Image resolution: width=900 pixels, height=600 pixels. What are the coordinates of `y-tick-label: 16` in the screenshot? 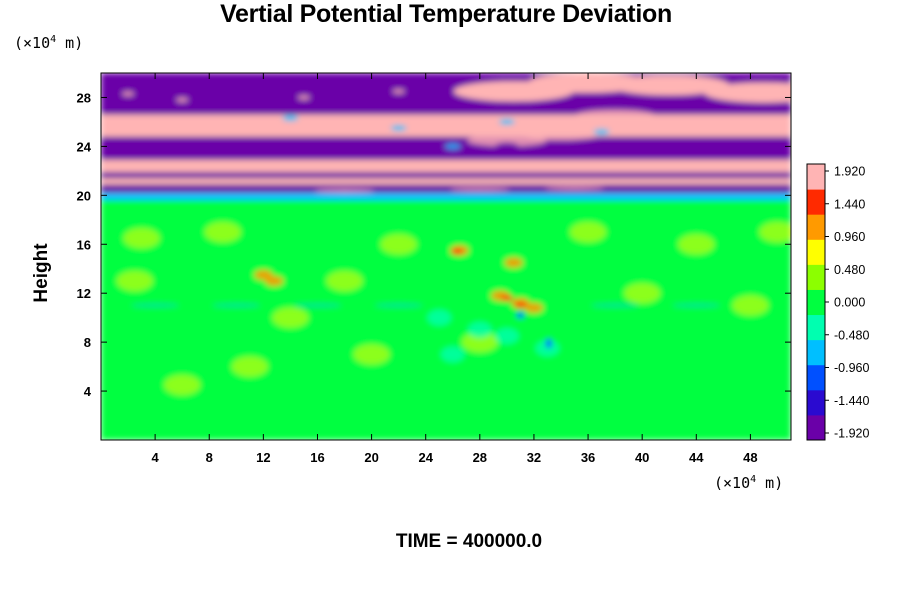 It's located at (84, 244).